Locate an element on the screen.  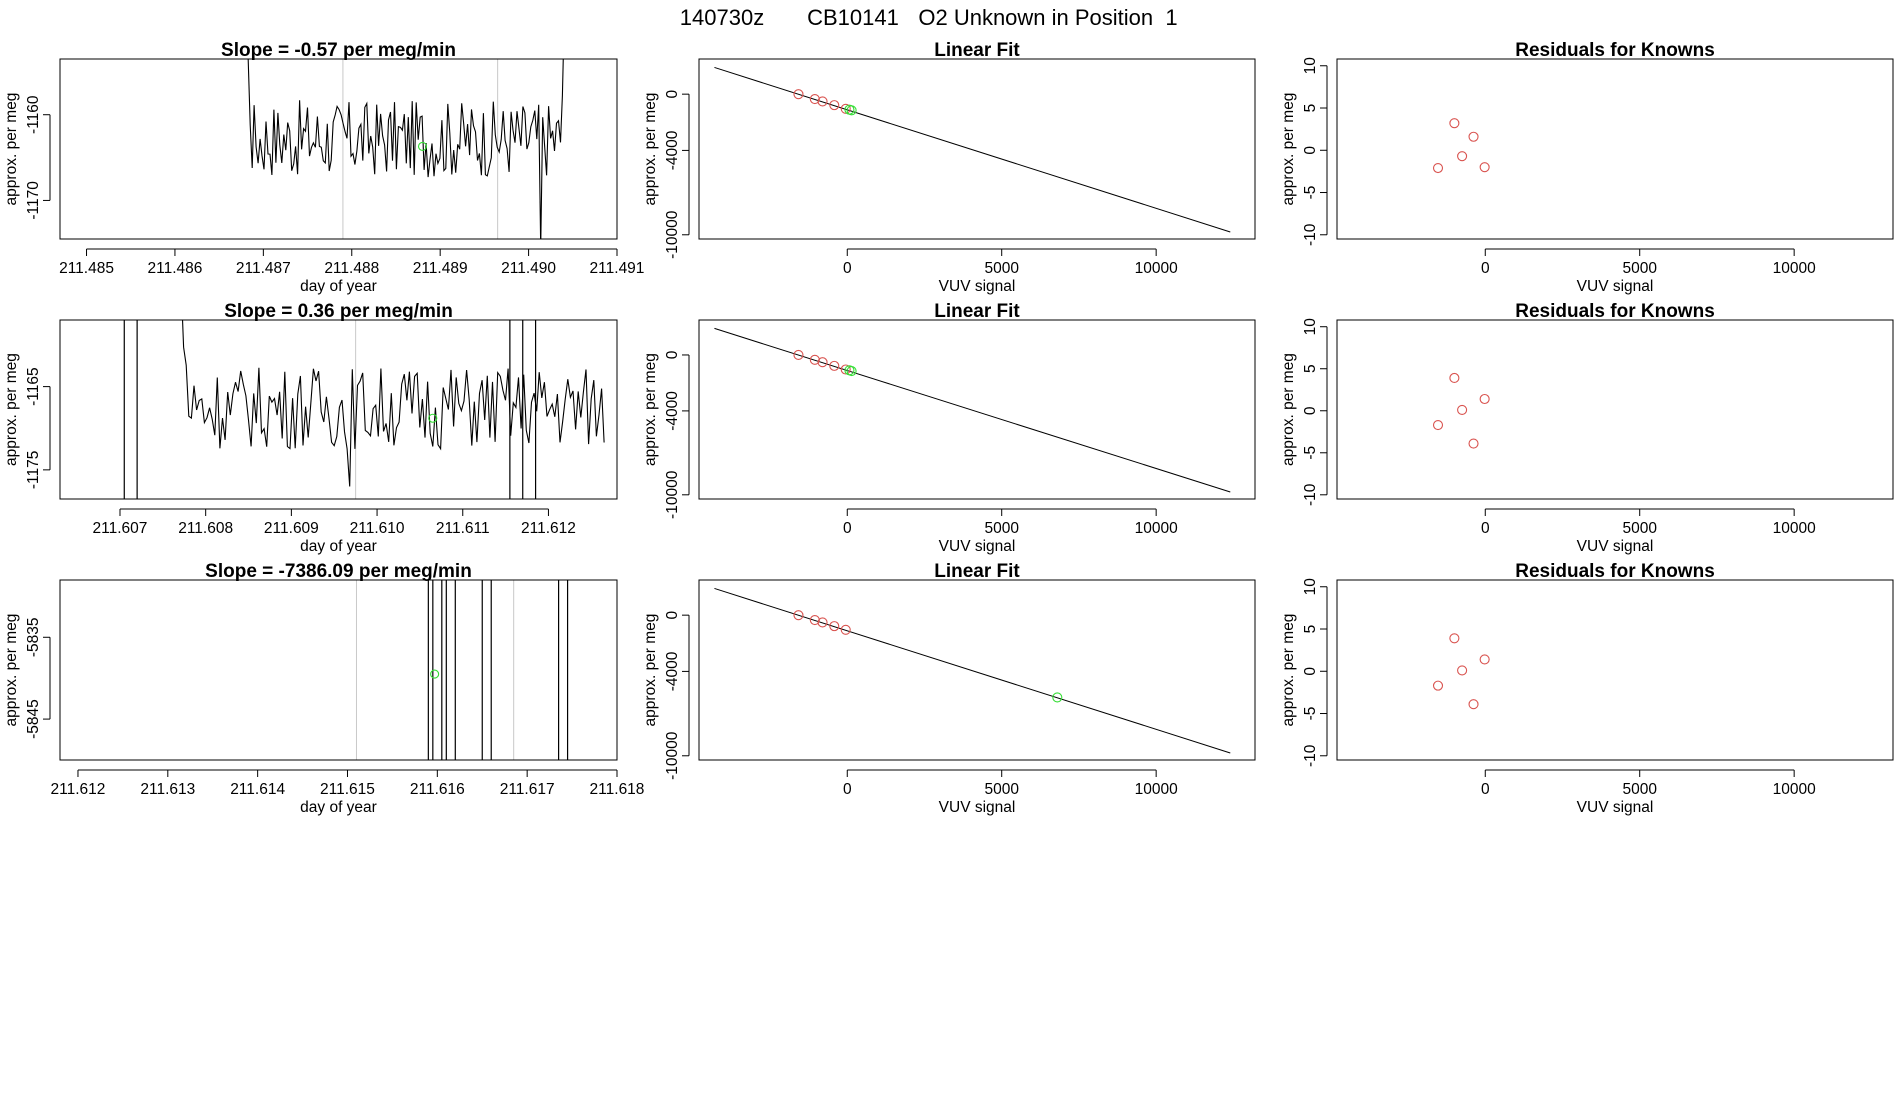
x-tick-label: 211.610 is located at coordinates (377, 528).